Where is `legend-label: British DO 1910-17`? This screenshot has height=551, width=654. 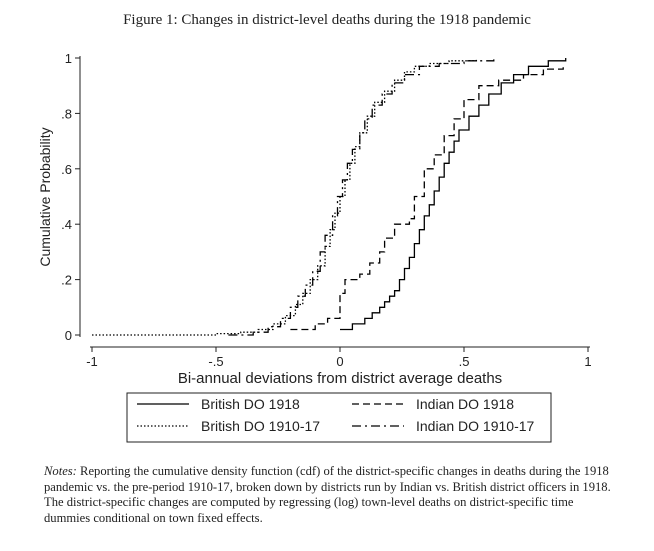
legend-label: British DO 1910-17 is located at coordinates (260, 426).